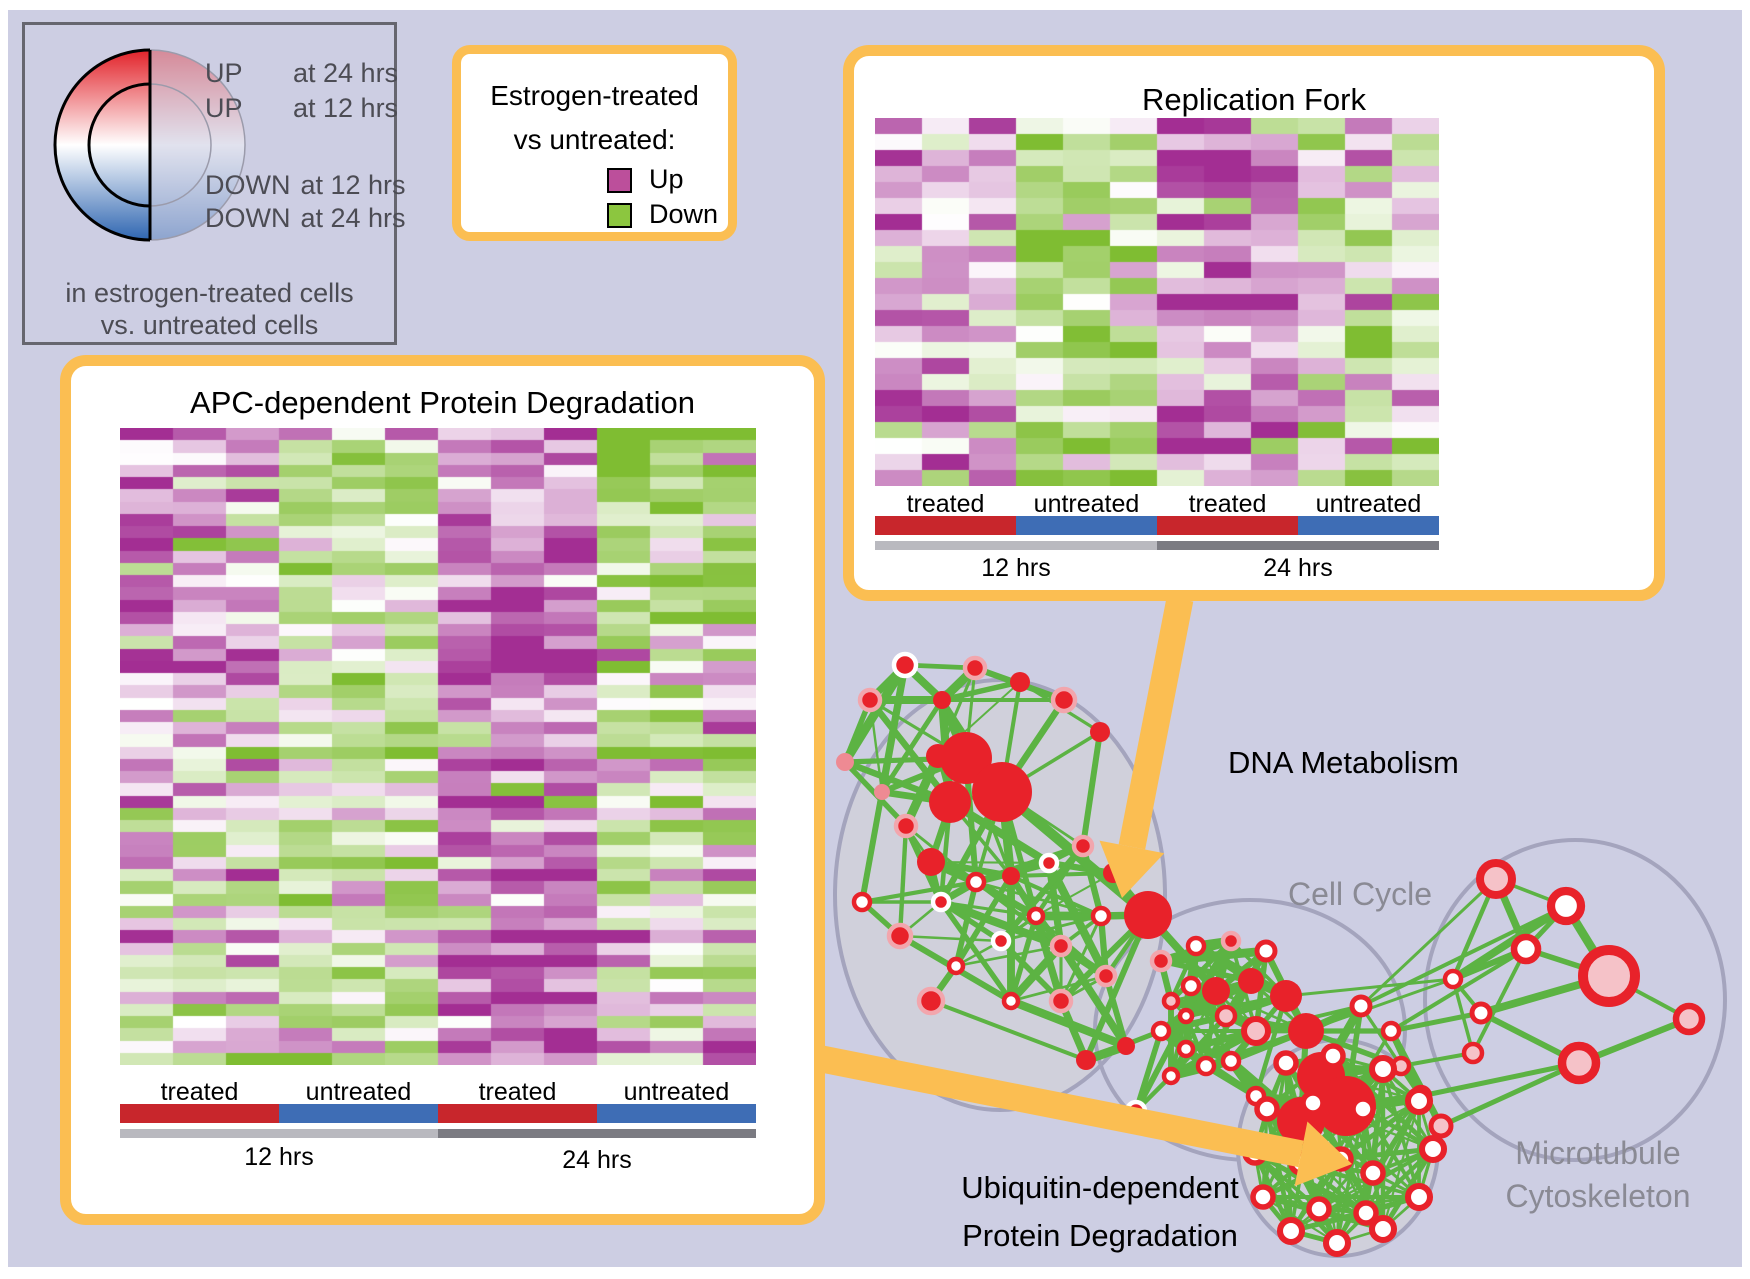 This screenshot has width=1750, height=1279. I want to click on estrogen-legend-box: Estrogen-treated vs untreated: Up Down, so click(594, 143).